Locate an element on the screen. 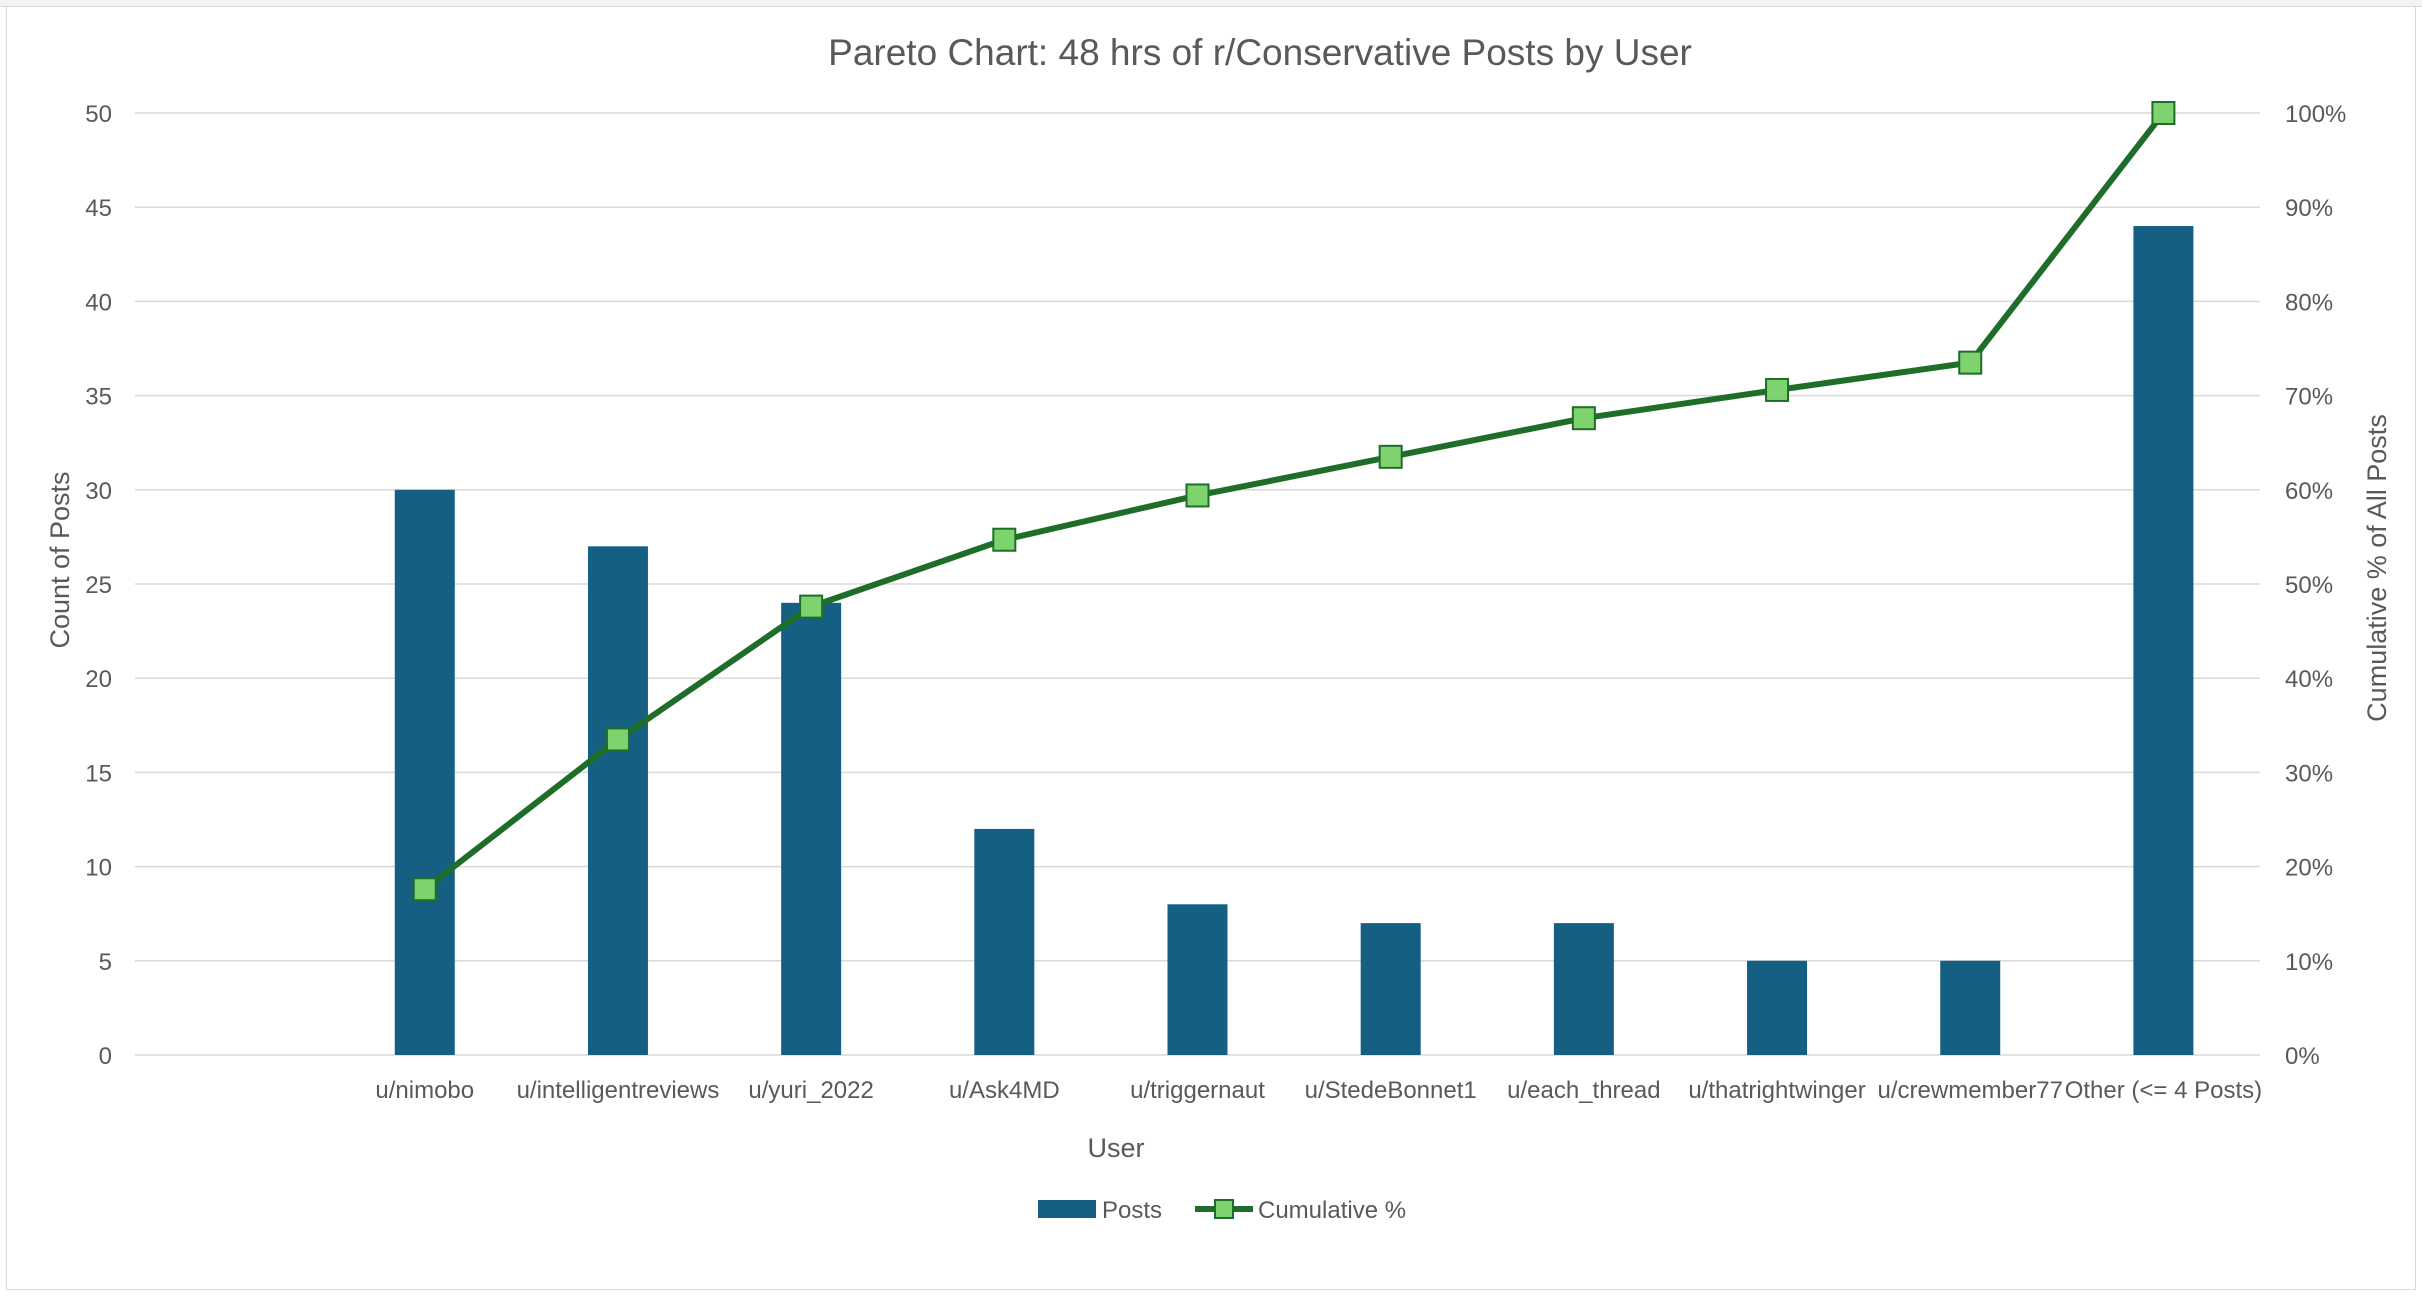 The image size is (2422, 1296). legend-swatch-posts is located at coordinates (1067, 1209).